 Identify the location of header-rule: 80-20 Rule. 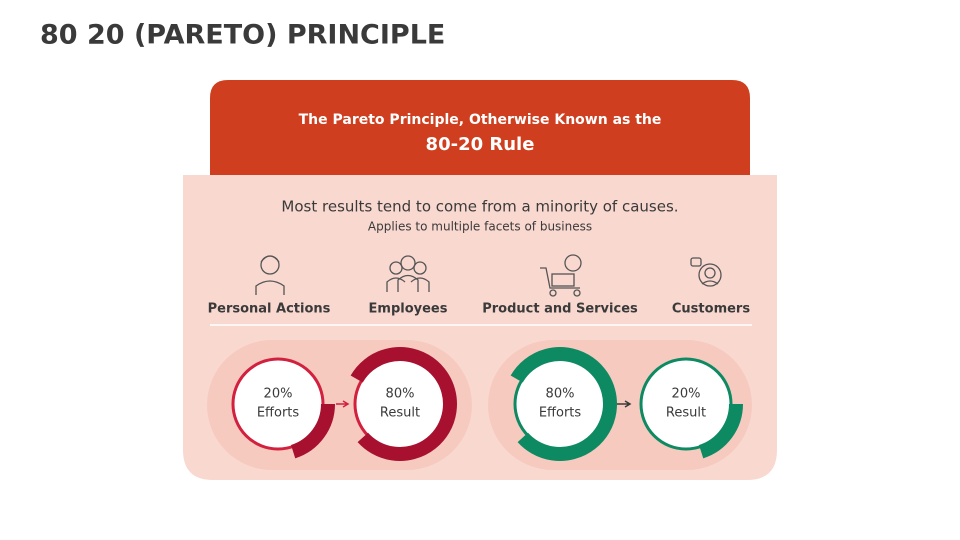
(480, 144).